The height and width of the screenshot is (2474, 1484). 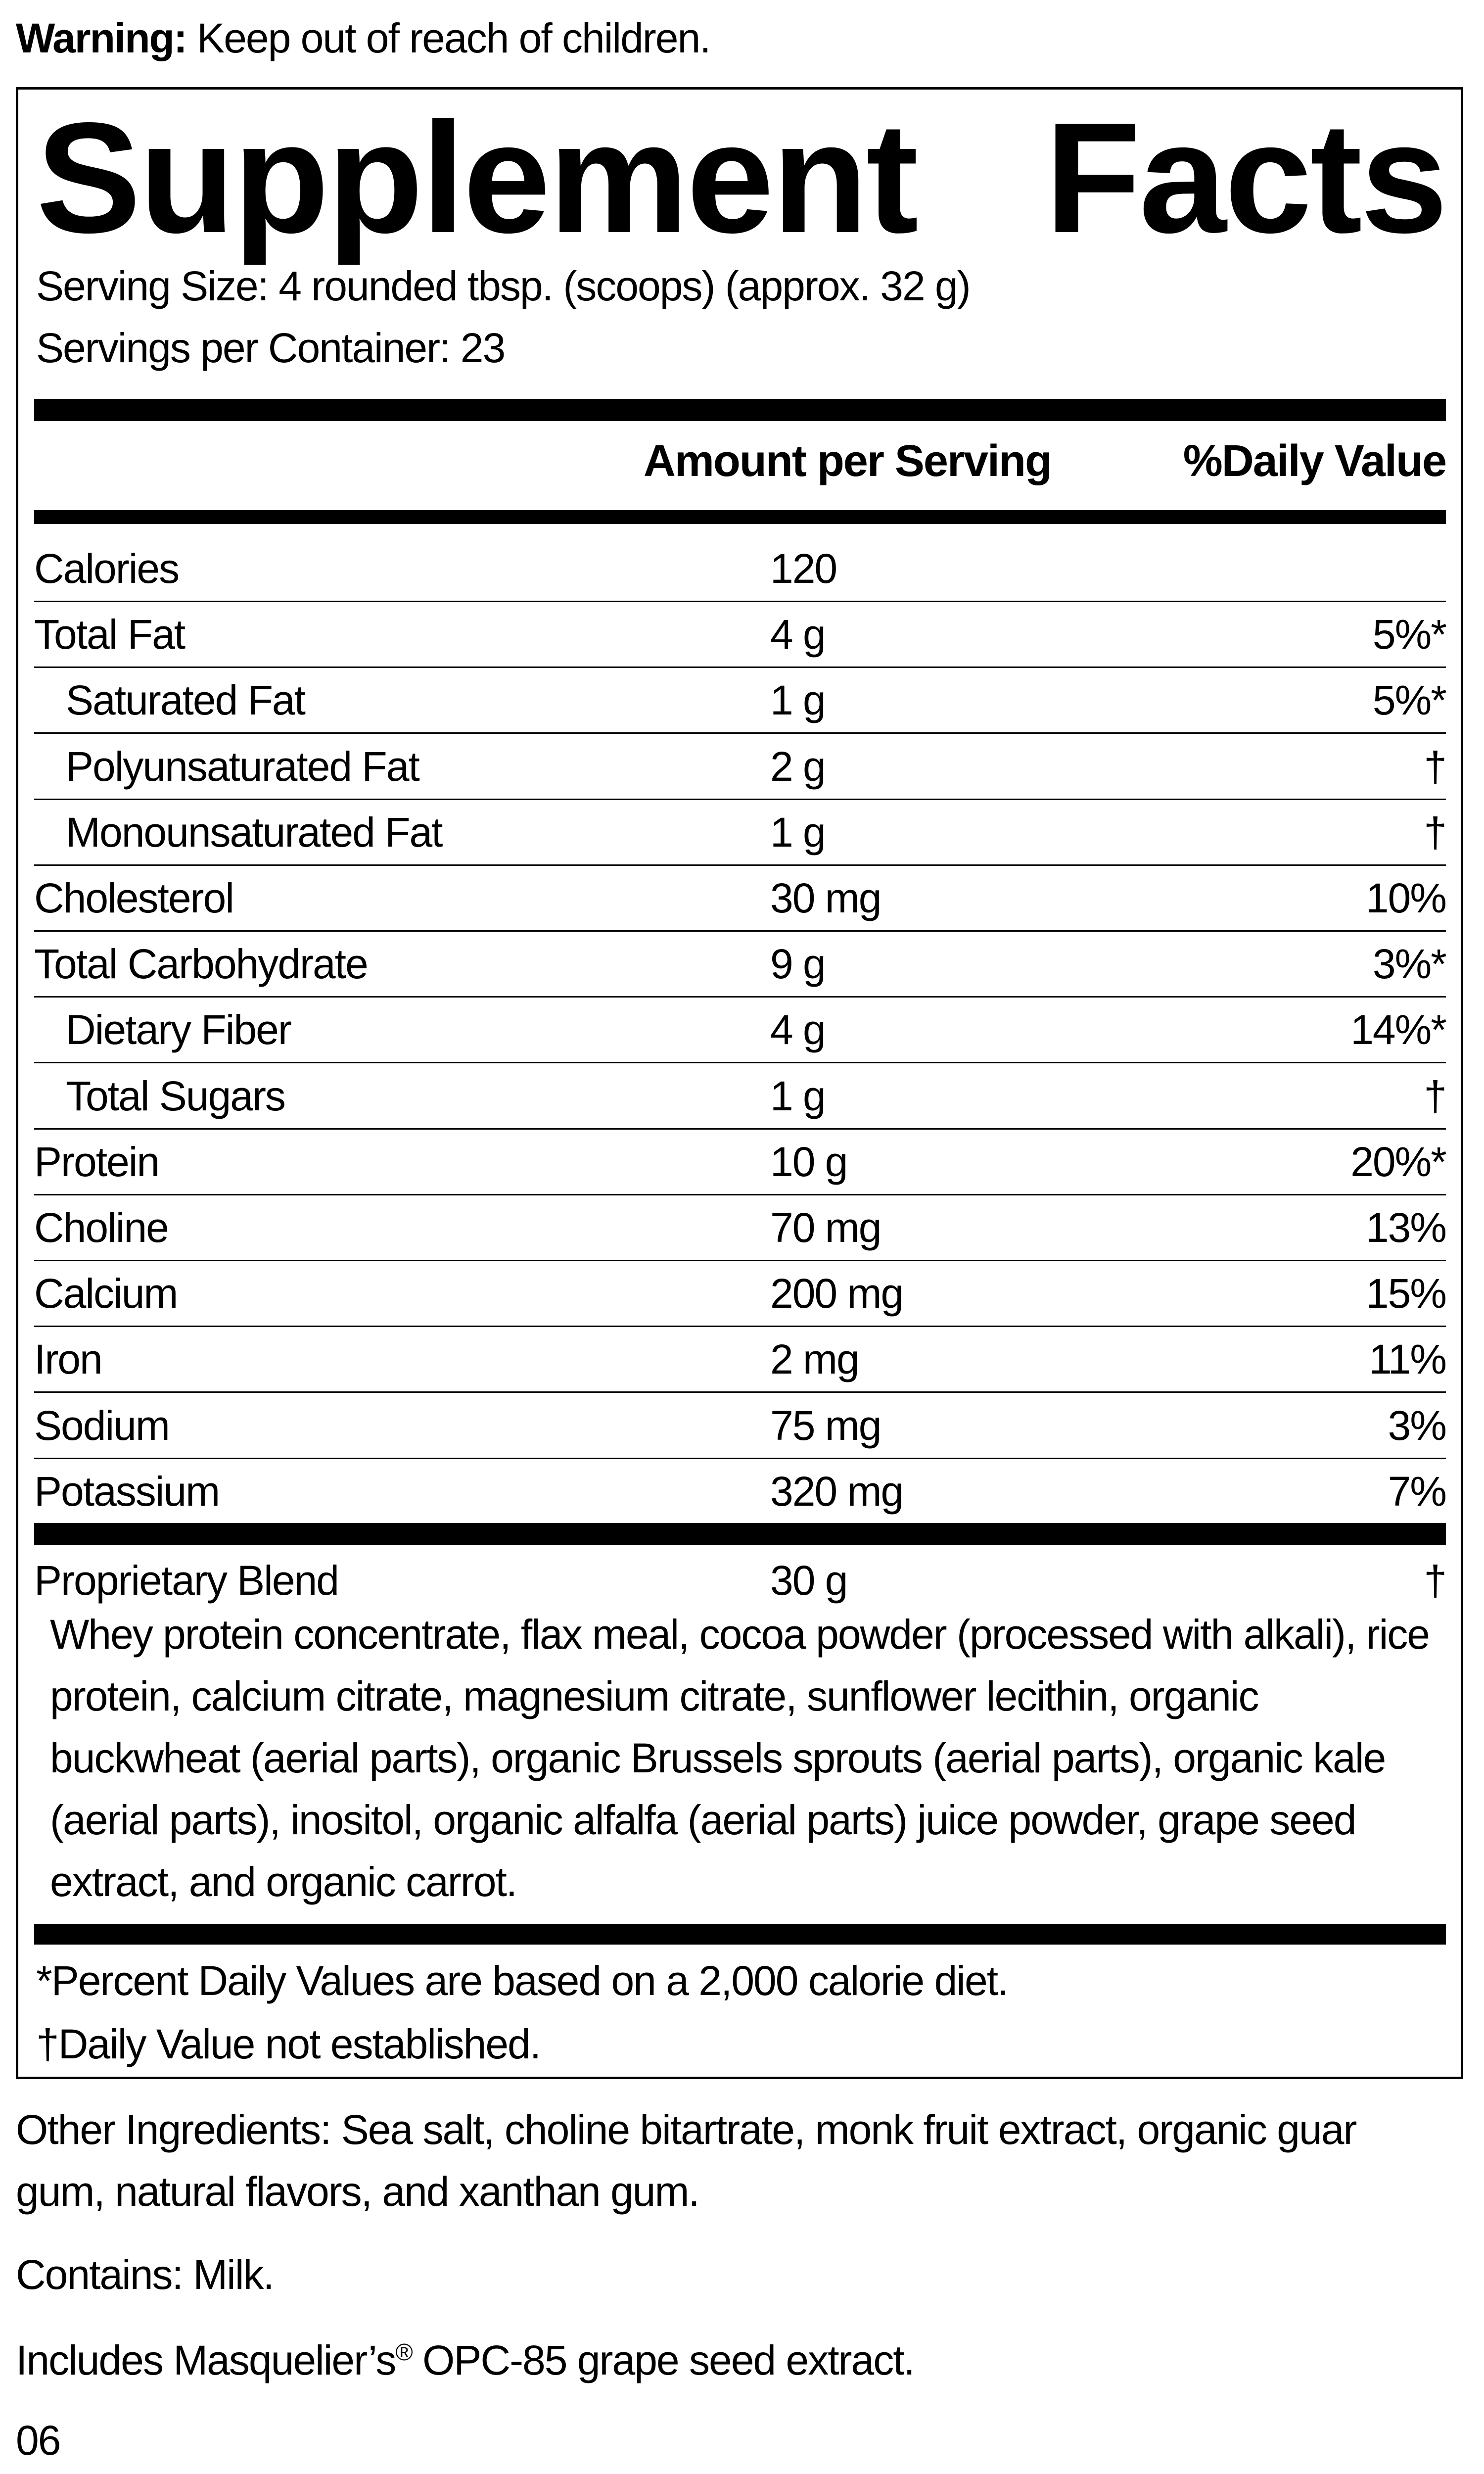 I want to click on panel-title: Supplement Facts, so click(x=742, y=178).